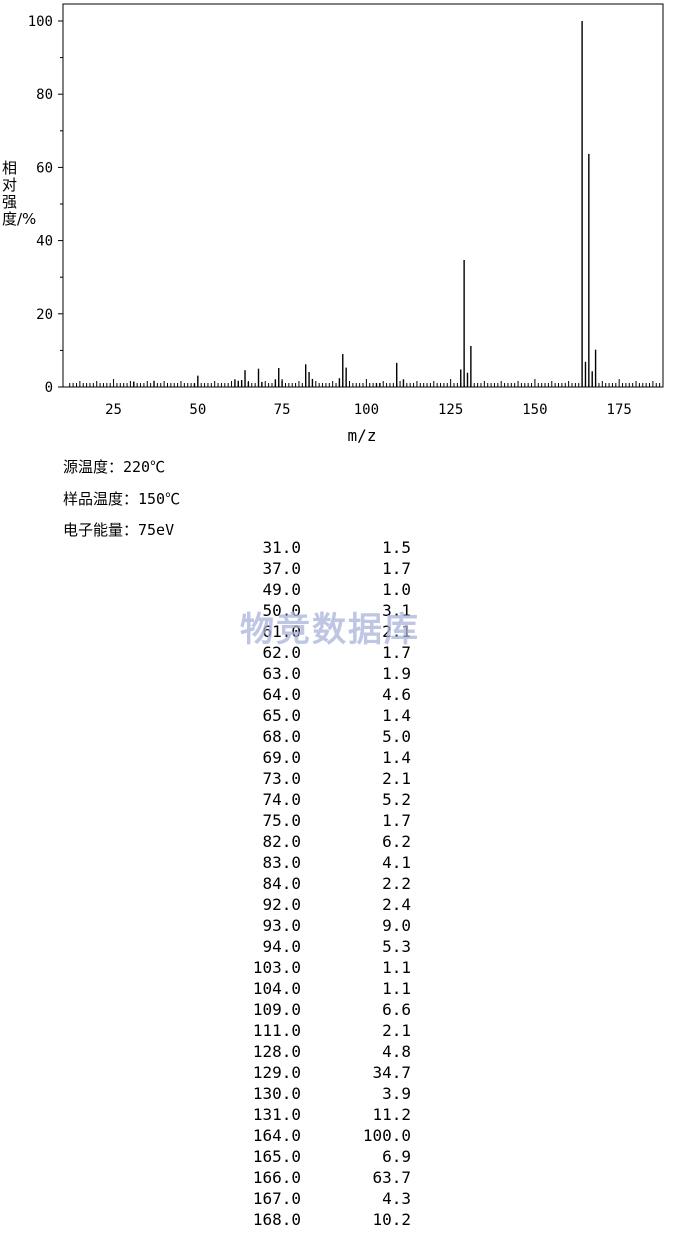  Describe the element at coordinates (320, 589) in the screenshot. I see `table-row: 49.0 1.0` at that location.